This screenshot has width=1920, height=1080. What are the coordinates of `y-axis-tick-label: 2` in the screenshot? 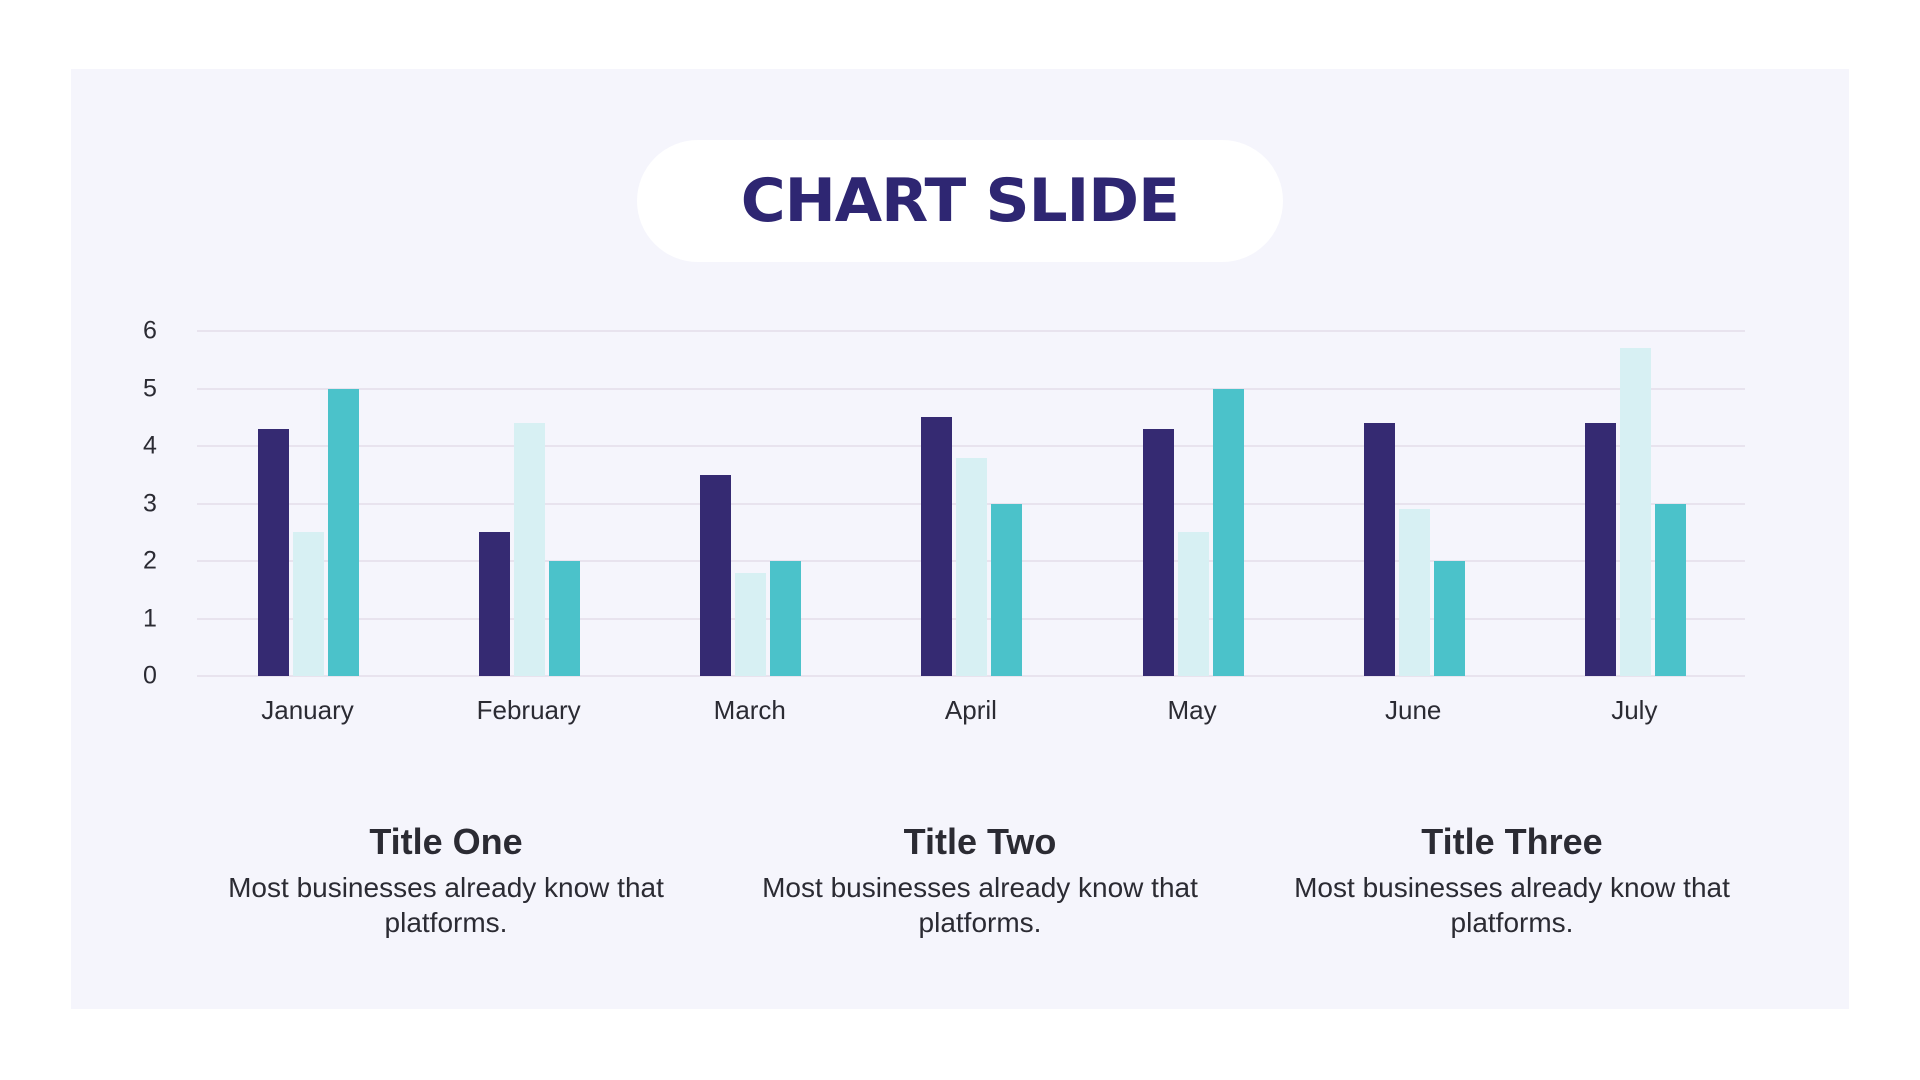 It's located at (150, 560).